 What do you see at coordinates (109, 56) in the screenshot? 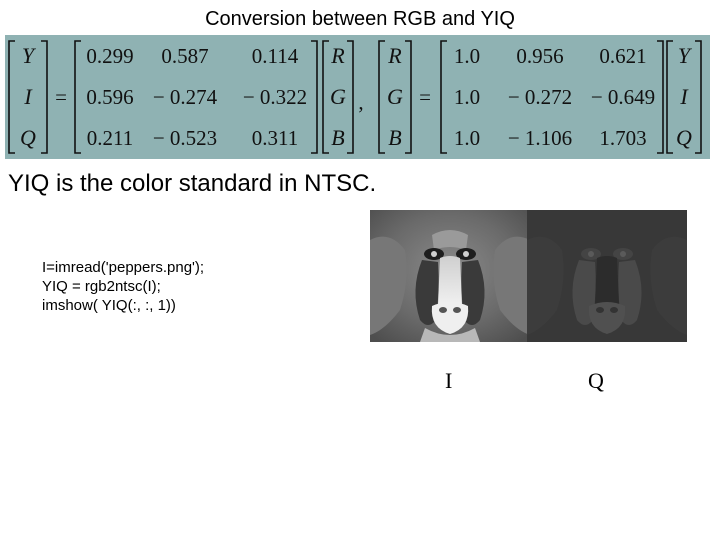
I see `fwd-m11: 0.299` at bounding box center [109, 56].